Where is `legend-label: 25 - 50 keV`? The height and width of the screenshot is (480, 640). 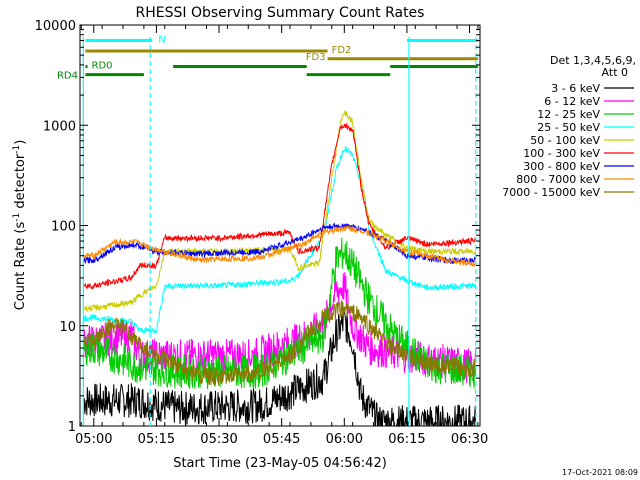
legend-label: 25 - 50 keV is located at coordinates (568, 127).